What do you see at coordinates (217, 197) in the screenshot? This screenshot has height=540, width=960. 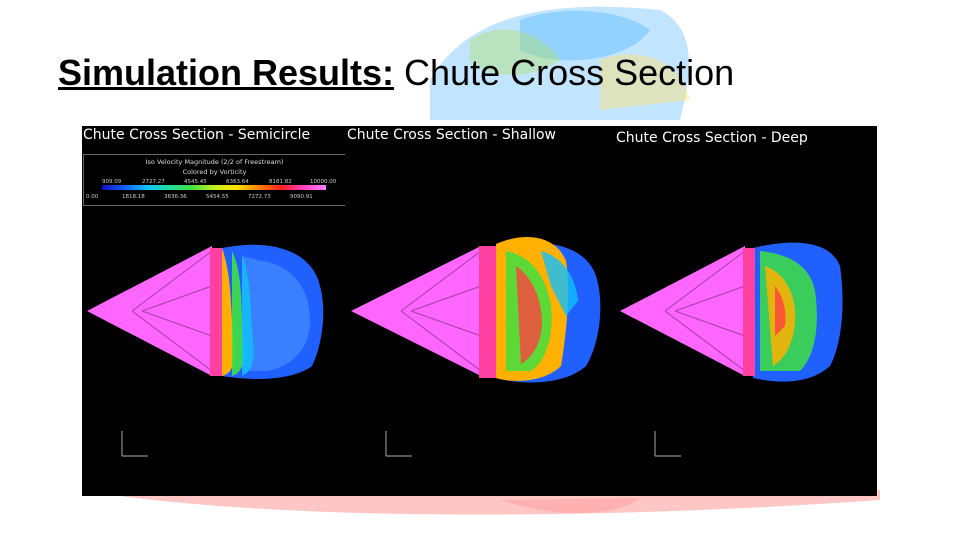 I see `legend-tick: 5454.55` at bounding box center [217, 197].